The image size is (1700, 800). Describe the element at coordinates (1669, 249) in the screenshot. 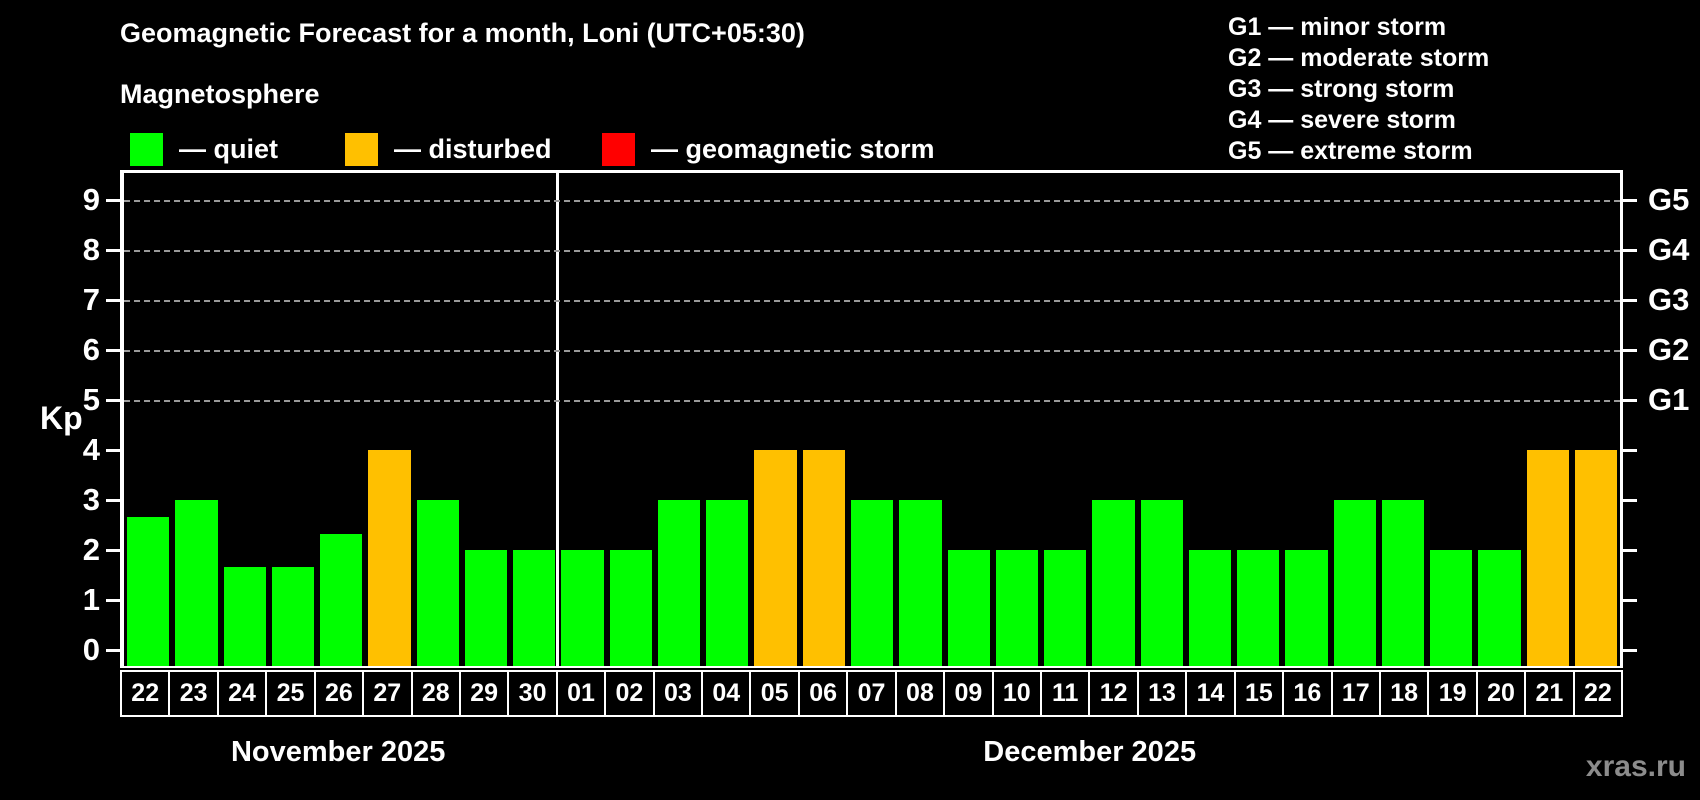

I see `right-axis-label-g4: G4` at that location.